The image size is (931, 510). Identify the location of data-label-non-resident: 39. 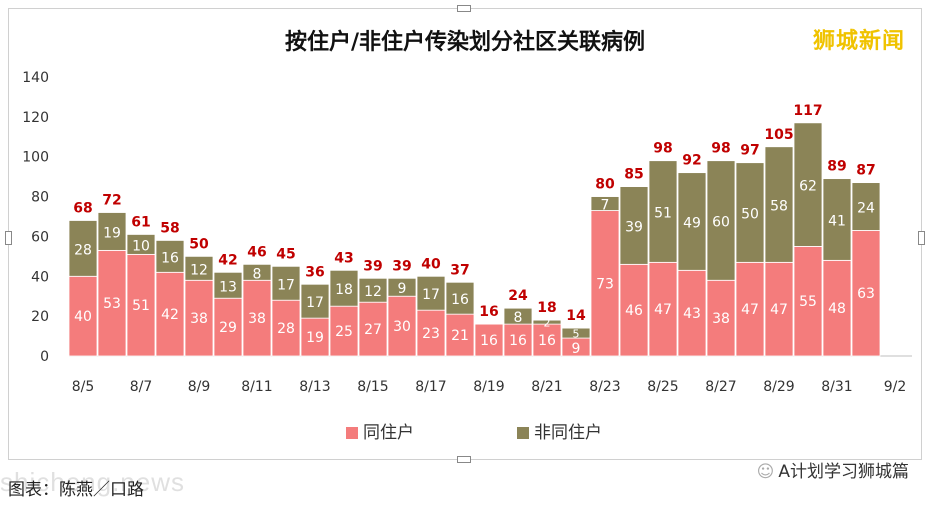
(634, 227).